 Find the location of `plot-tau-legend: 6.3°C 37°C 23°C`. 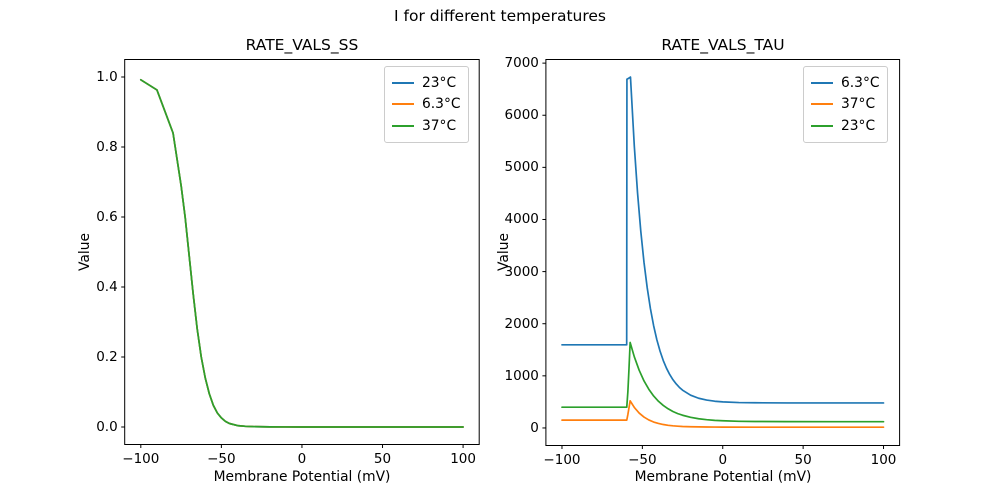

plot-tau-legend: 6.3°C 37°C 23°C is located at coordinates (846, 104).